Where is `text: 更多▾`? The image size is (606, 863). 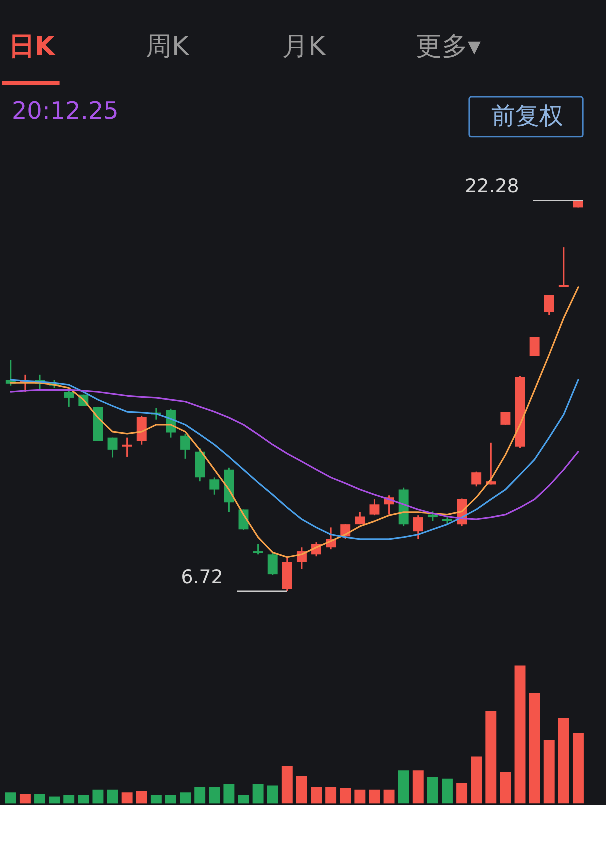 text: 更多▾ is located at coordinates (449, 47).